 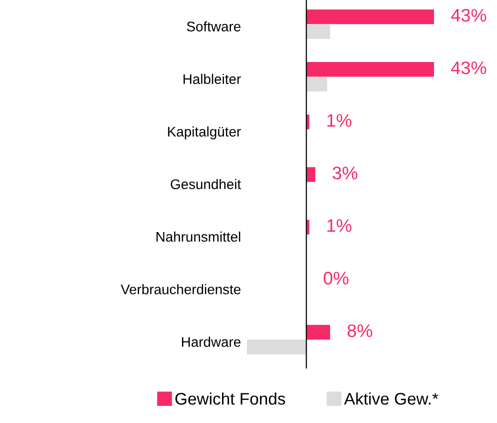 What do you see at coordinates (211, 341) in the screenshot?
I see `y-tick-label: Hardware` at bounding box center [211, 341].